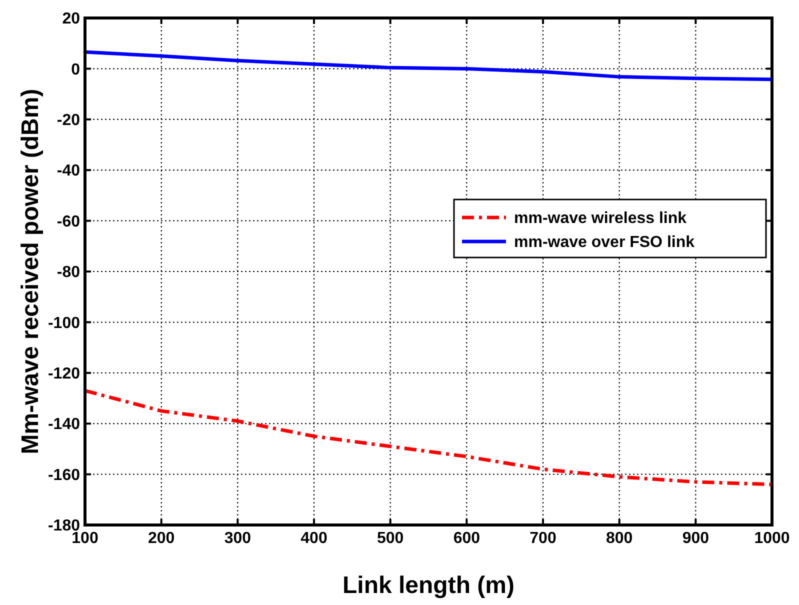 Image resolution: width=799 pixels, height=605 pixels. Describe the element at coordinates (68, 120) in the screenshot. I see `y-tick-label: -20` at that location.